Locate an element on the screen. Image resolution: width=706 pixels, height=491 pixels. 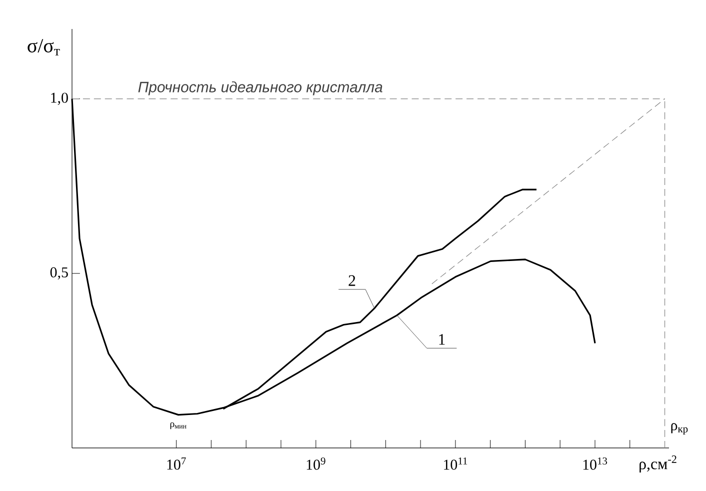
series-label: 2 is located at coordinates (352, 280).